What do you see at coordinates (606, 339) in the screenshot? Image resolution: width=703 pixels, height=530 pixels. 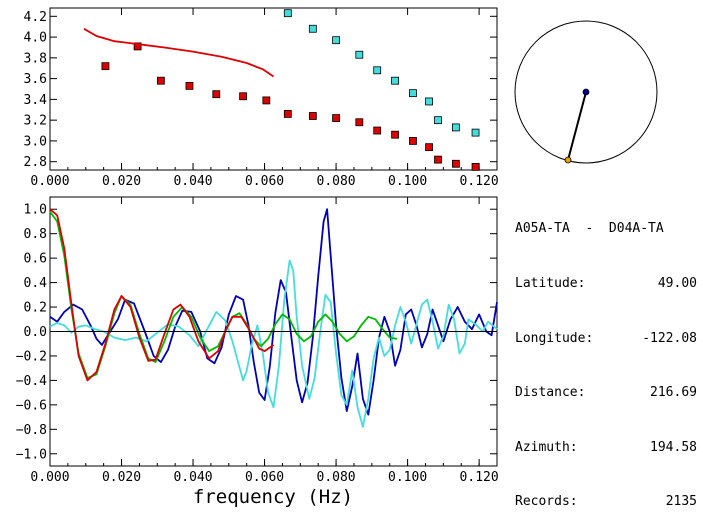 I see `info-longitude-row: Longitude: -122.08` at bounding box center [606, 339].